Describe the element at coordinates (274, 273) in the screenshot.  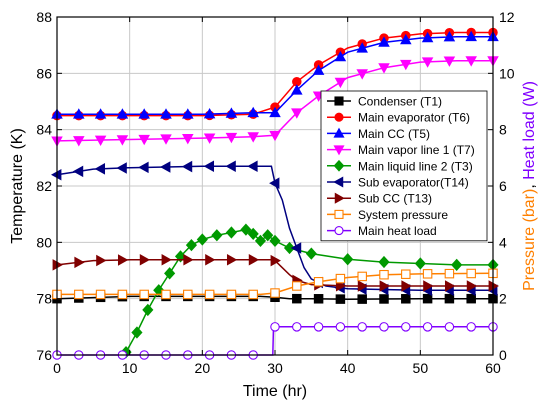
I see `series-line` at that location.